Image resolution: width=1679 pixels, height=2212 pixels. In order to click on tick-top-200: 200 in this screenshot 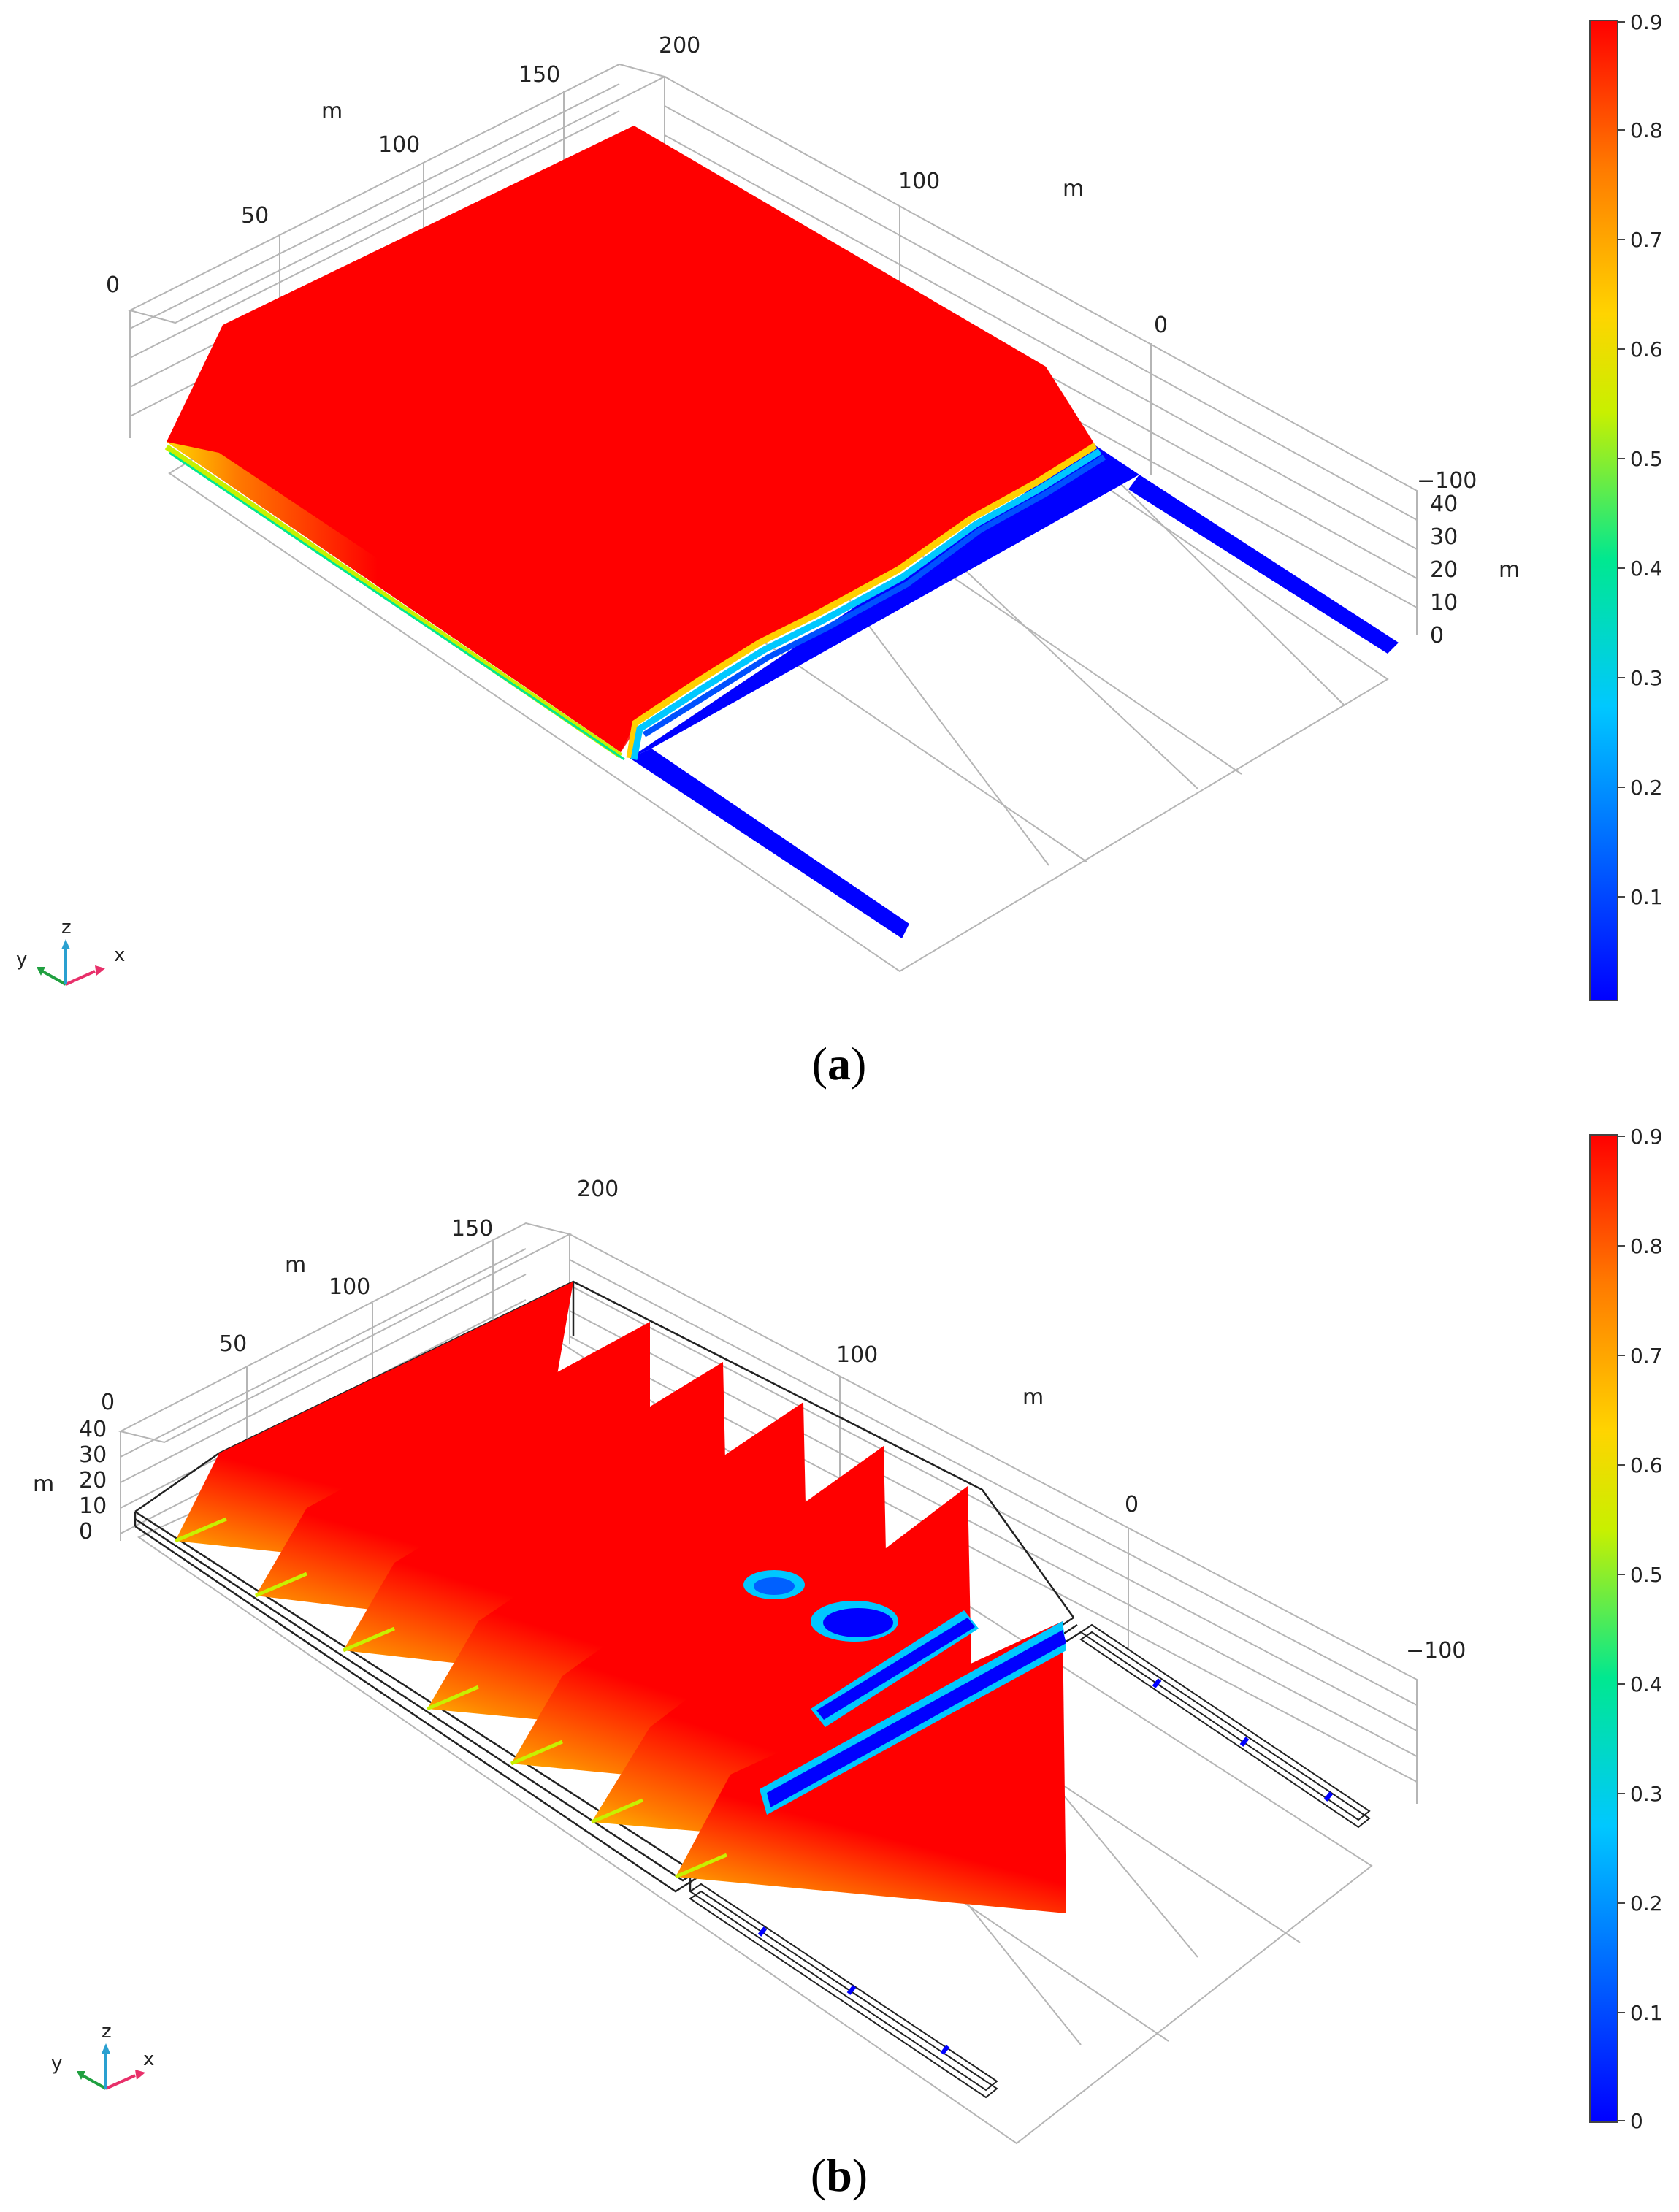, I will do `click(679, 45)`.